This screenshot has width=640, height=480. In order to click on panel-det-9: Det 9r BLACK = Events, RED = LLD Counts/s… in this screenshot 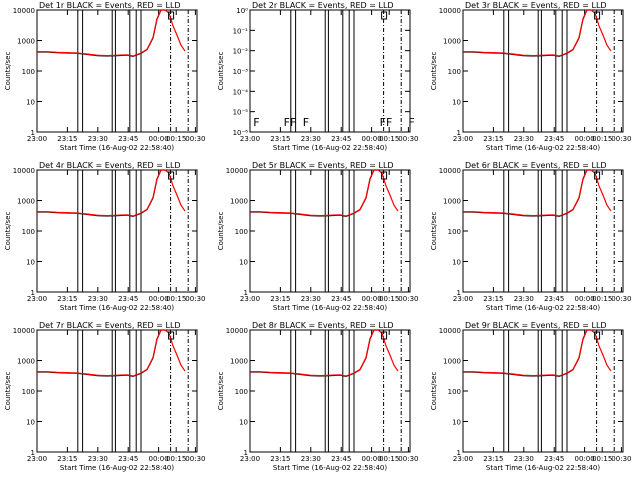, I will do `click(530, 396)`.